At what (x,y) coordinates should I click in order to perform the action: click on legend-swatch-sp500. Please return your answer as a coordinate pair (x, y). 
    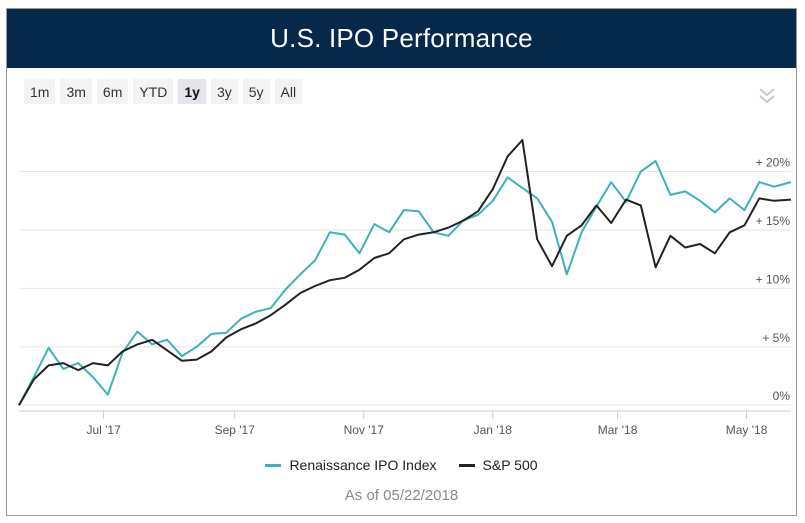
    Looking at the image, I should click on (466, 465).